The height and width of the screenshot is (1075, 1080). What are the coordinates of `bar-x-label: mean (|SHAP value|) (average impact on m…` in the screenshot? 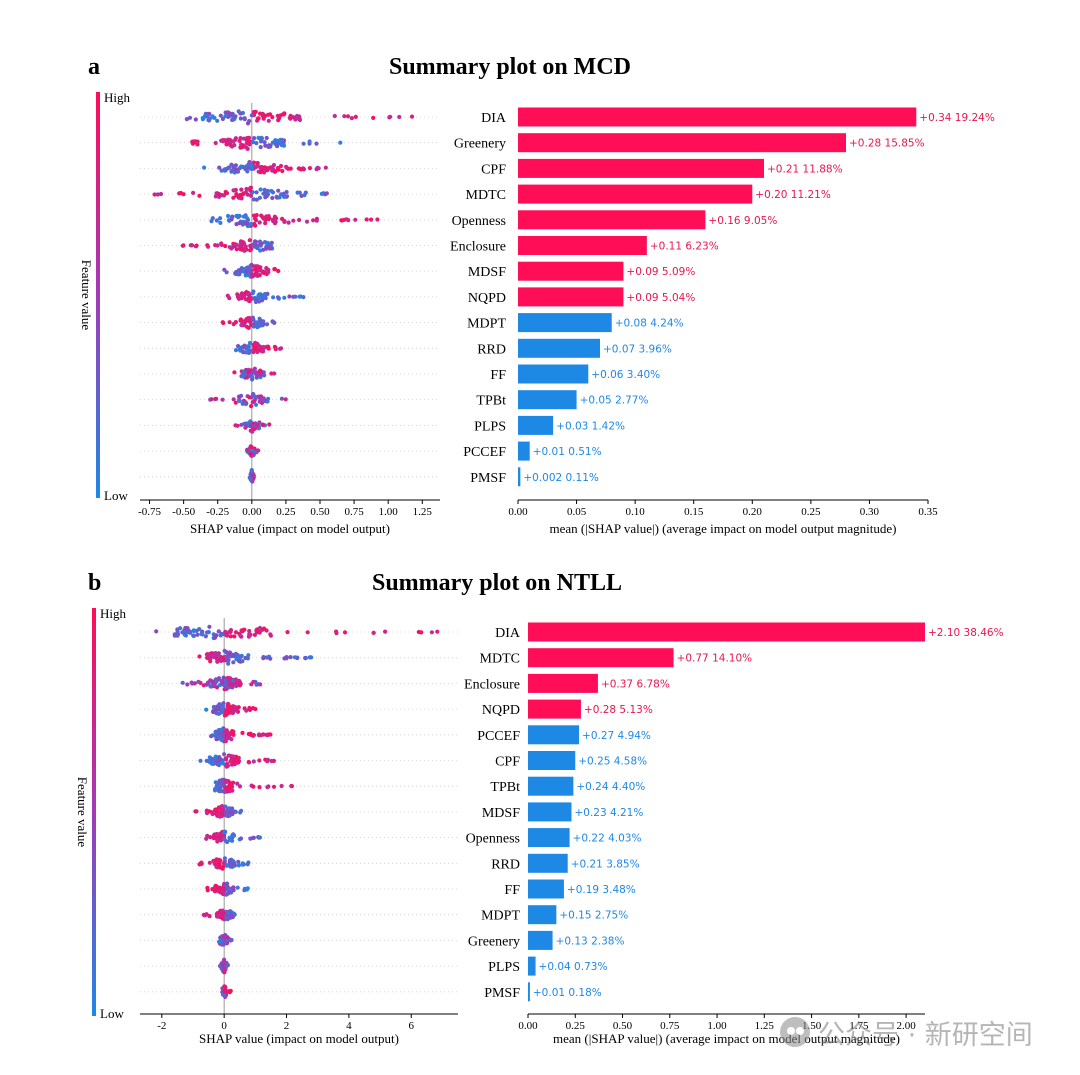 It's located at (726, 1038).